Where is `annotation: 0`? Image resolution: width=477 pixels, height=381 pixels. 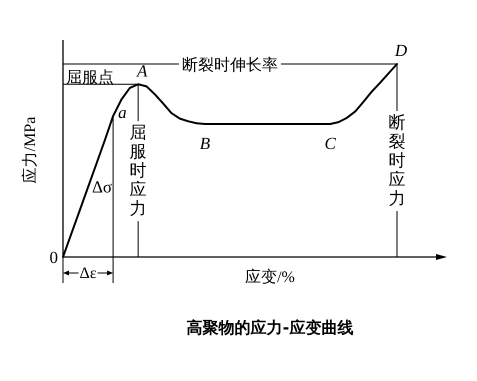
annotation: 0 is located at coordinates (54, 257).